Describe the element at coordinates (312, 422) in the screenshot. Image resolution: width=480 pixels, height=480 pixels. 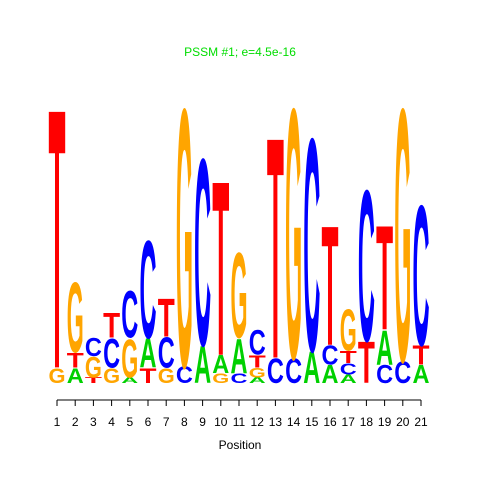
I see `x-tick-label: 15` at that location.